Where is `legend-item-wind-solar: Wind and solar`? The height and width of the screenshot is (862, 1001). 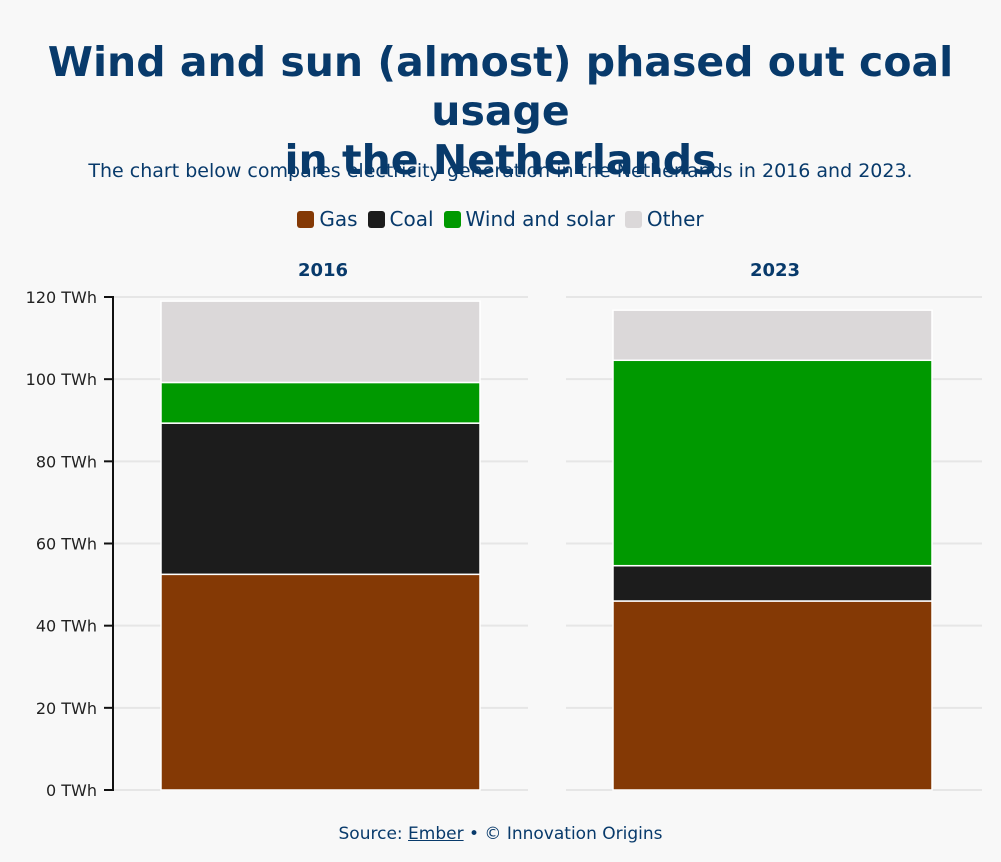
legend-item-wind-solar: Wind and solar is located at coordinates (529, 219).